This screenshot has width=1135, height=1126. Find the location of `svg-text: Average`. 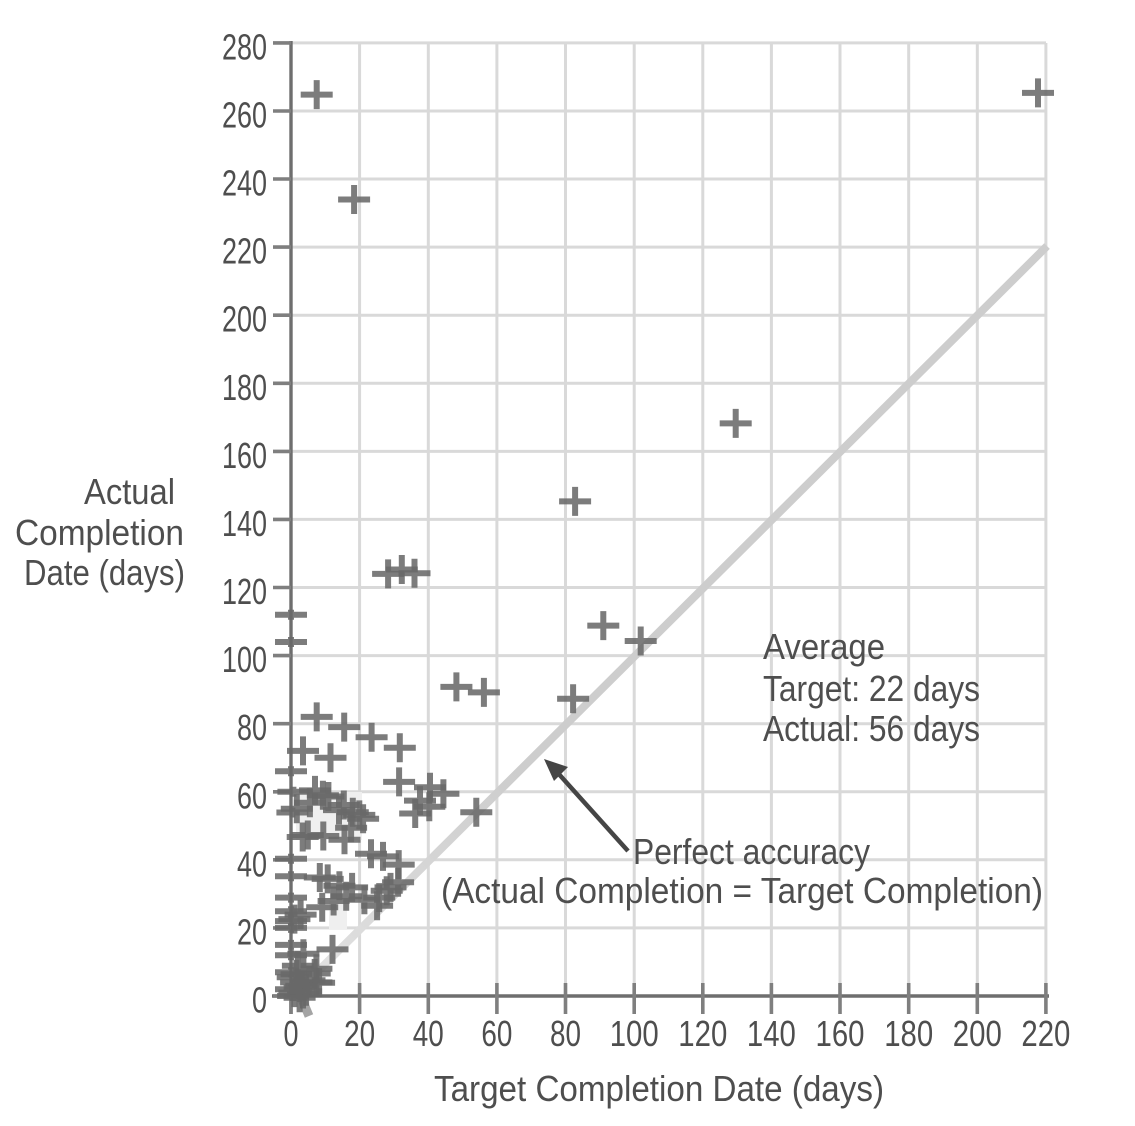

svg-text: Average is located at coordinates (824, 646).